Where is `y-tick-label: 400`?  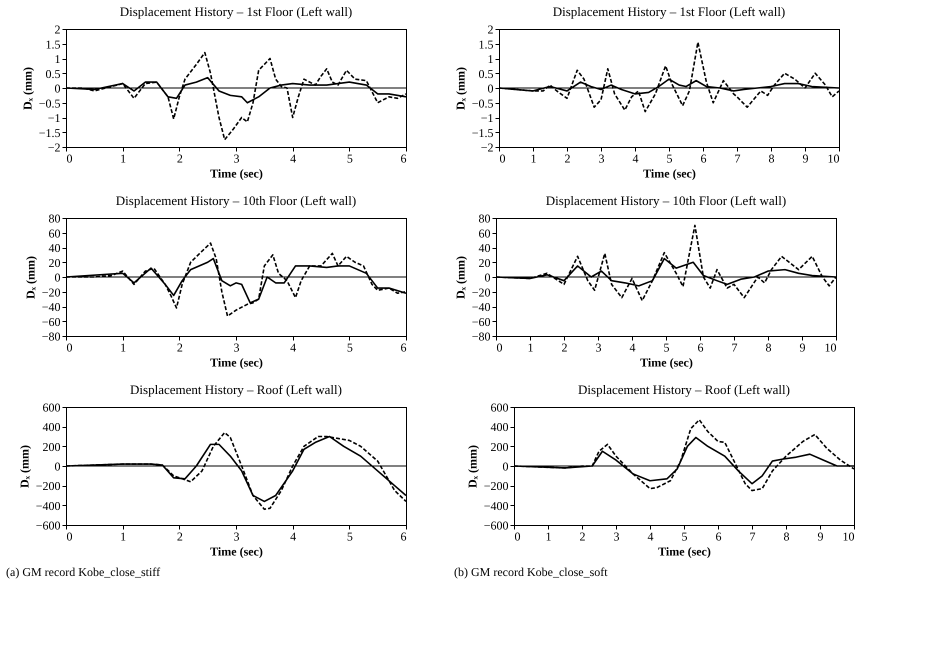 y-tick-label: 400 is located at coordinates (499, 427).